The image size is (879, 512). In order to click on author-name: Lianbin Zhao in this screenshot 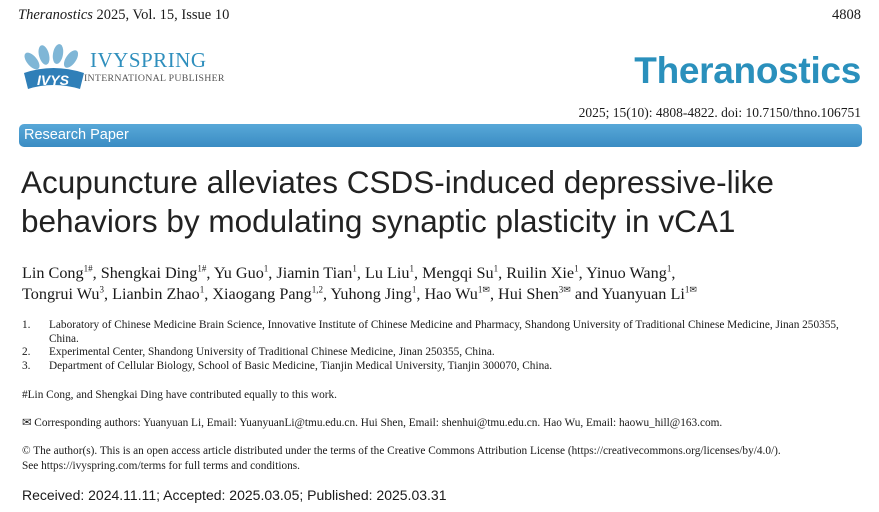, I will do `click(156, 294)`.